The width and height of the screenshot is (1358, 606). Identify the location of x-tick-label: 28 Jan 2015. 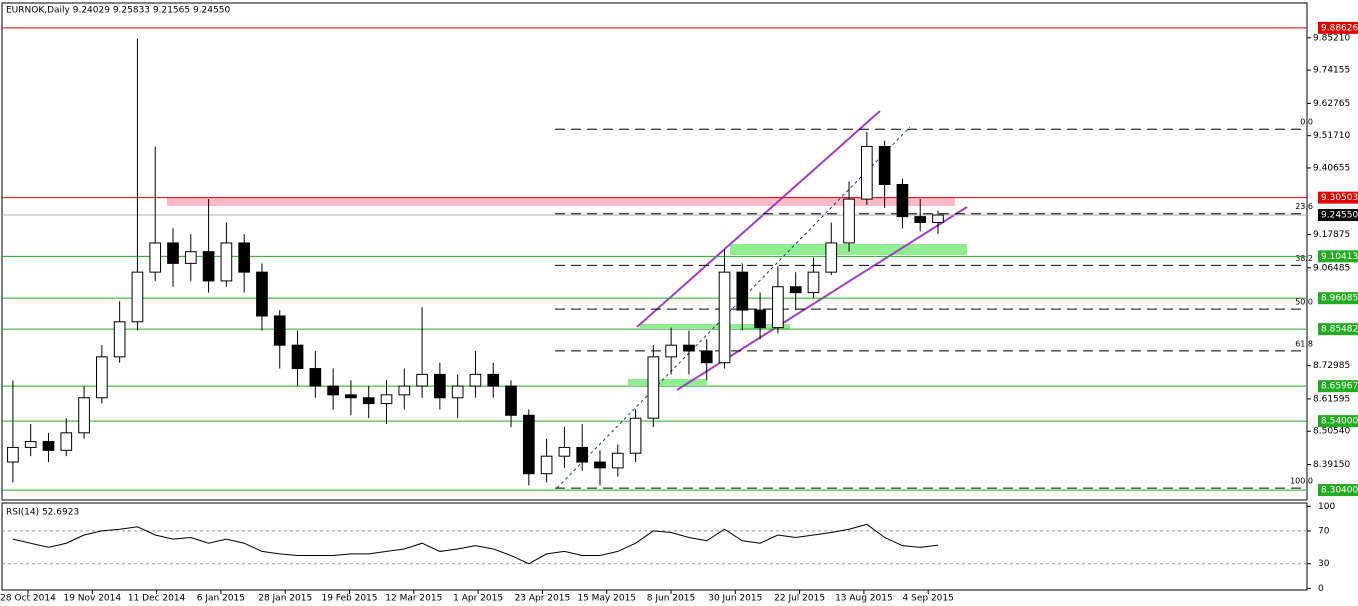
(285, 599).